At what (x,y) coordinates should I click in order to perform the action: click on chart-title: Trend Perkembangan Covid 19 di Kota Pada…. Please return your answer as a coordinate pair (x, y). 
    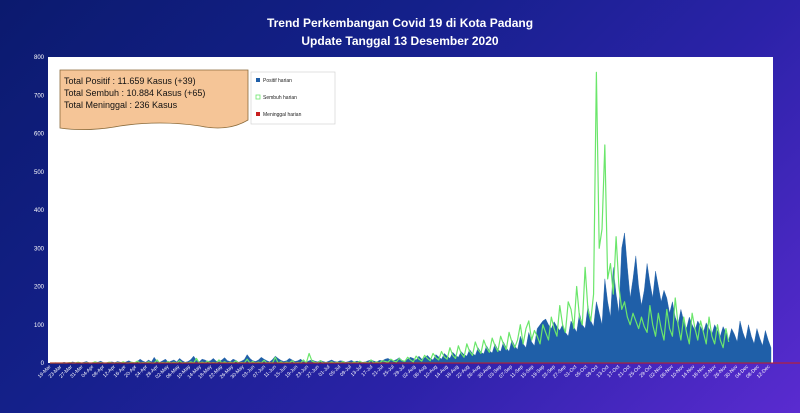
    Looking at the image, I should click on (400, 23).